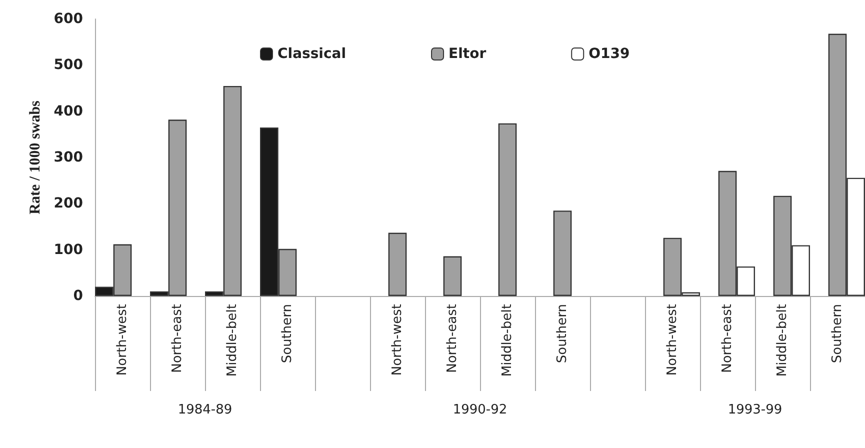  I want to click on legend-label: Classical, so click(312, 54).